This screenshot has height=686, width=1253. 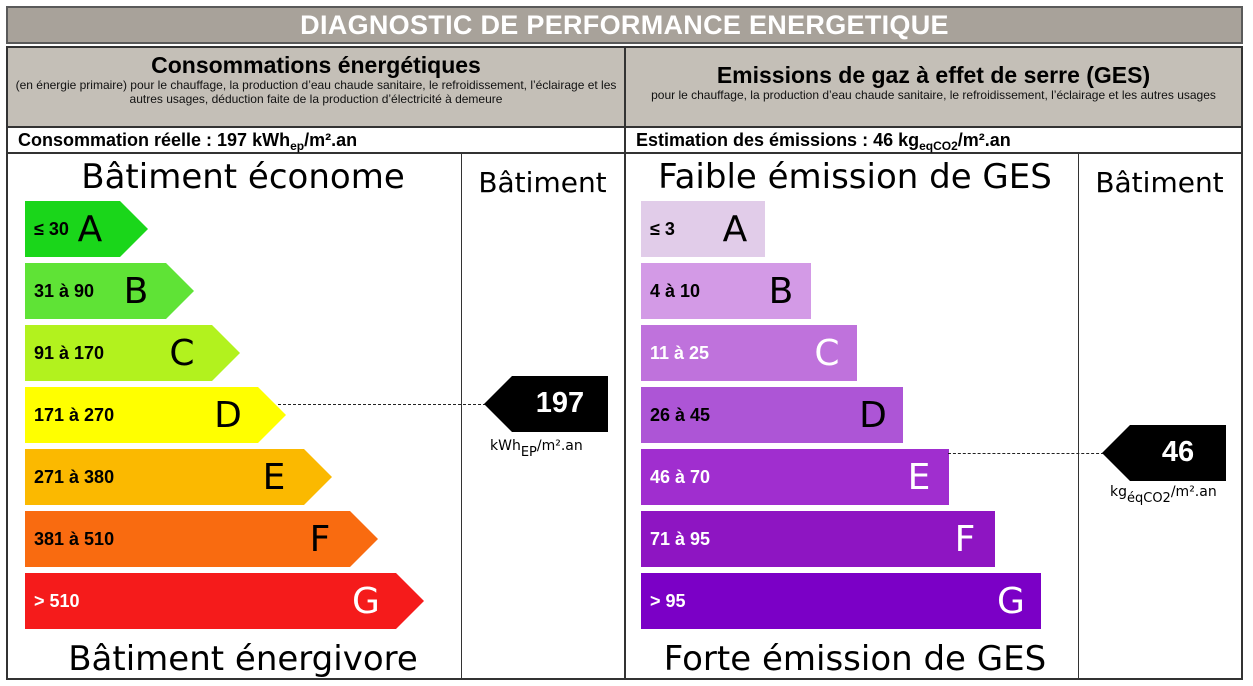 I want to click on band-range-e: 46 à 70, so click(x=680, y=477).